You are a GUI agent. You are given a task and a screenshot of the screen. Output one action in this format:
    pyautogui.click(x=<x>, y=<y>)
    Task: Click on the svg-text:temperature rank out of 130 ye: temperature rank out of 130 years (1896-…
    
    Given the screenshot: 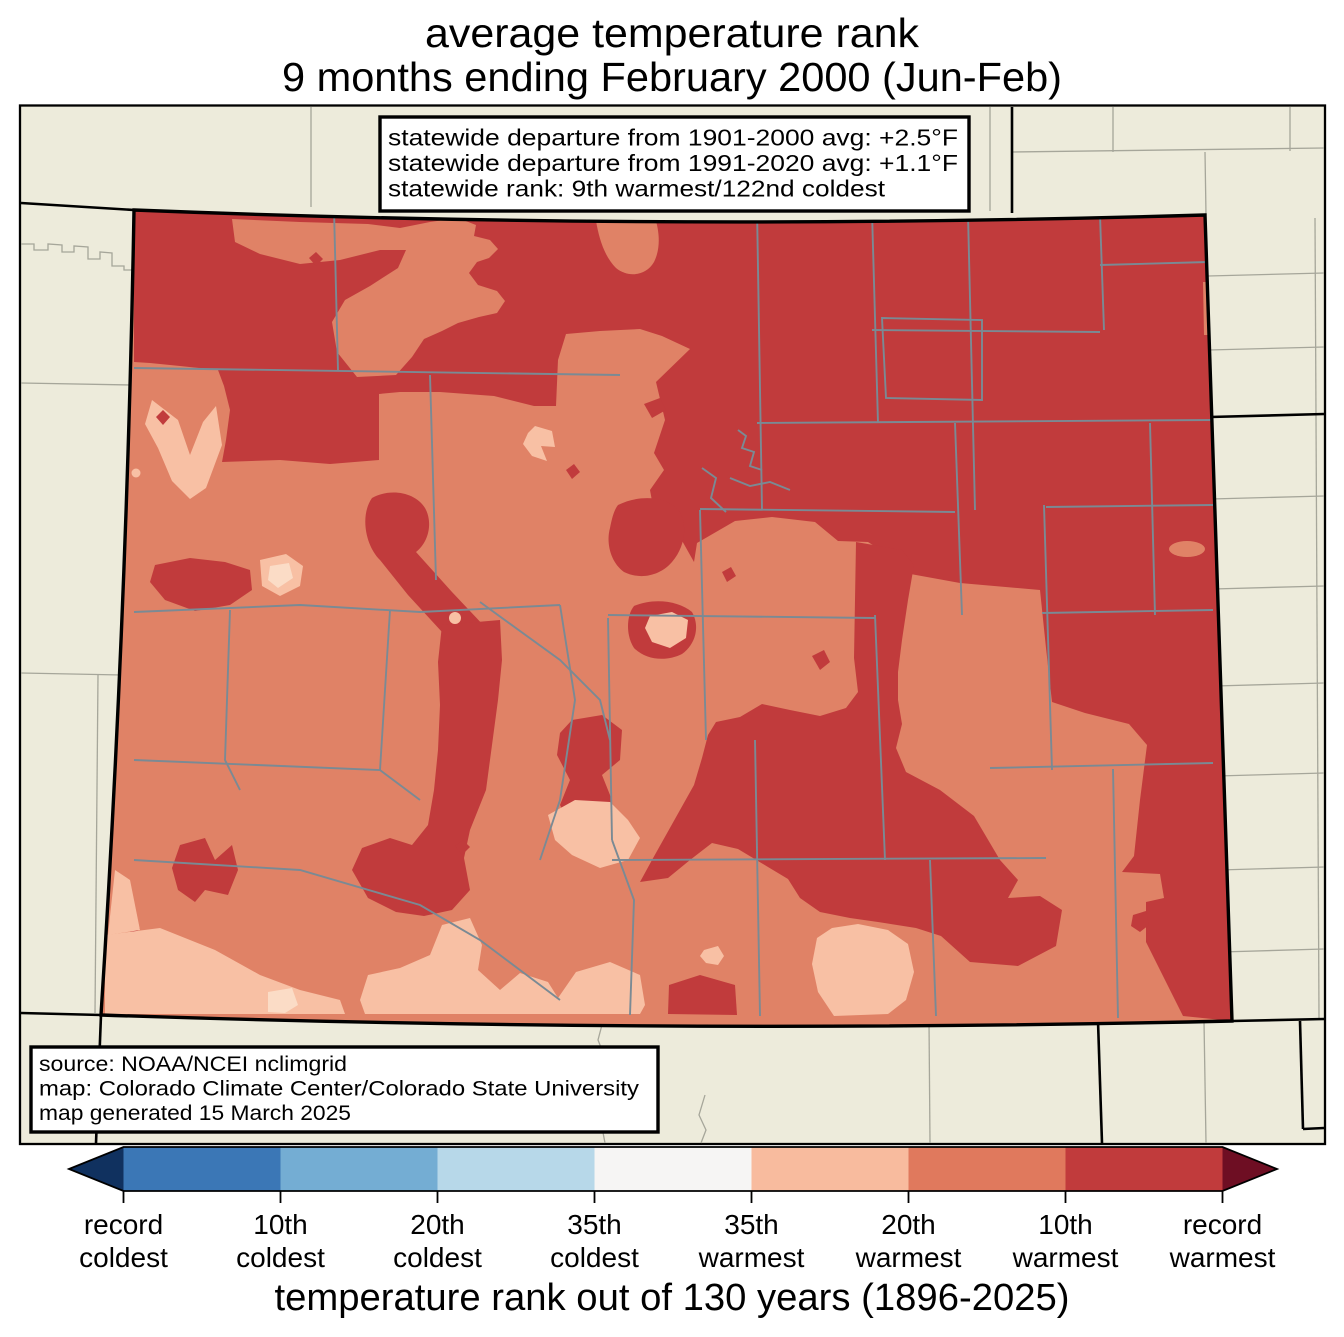 What is the action you would take?
    pyautogui.click(x=672, y=1298)
    